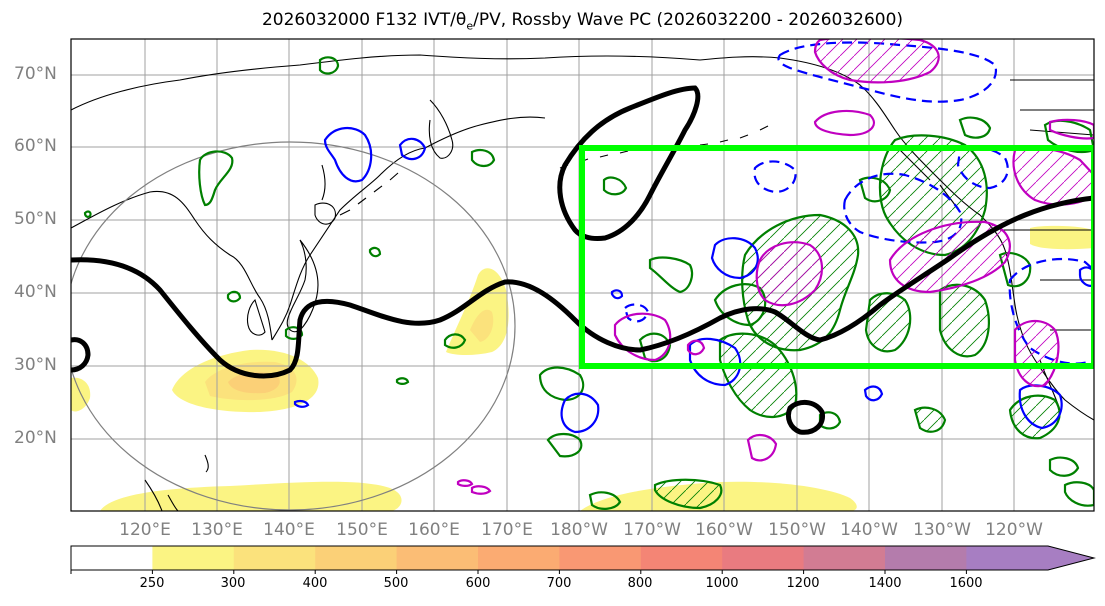  Describe the element at coordinates (362, 530) in the screenshot. I see `lon-label: 150°E` at that location.